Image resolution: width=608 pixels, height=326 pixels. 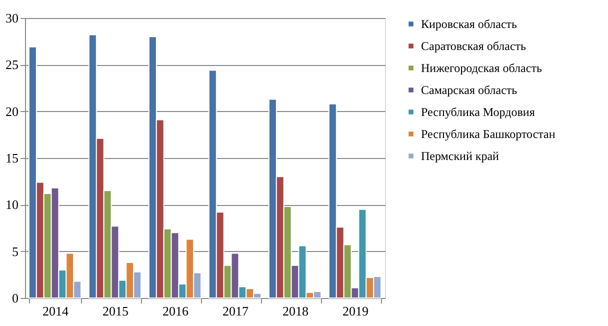 What do you see at coordinates (175, 311) in the screenshot?
I see `x-tick-label: 2016` at bounding box center [175, 311].